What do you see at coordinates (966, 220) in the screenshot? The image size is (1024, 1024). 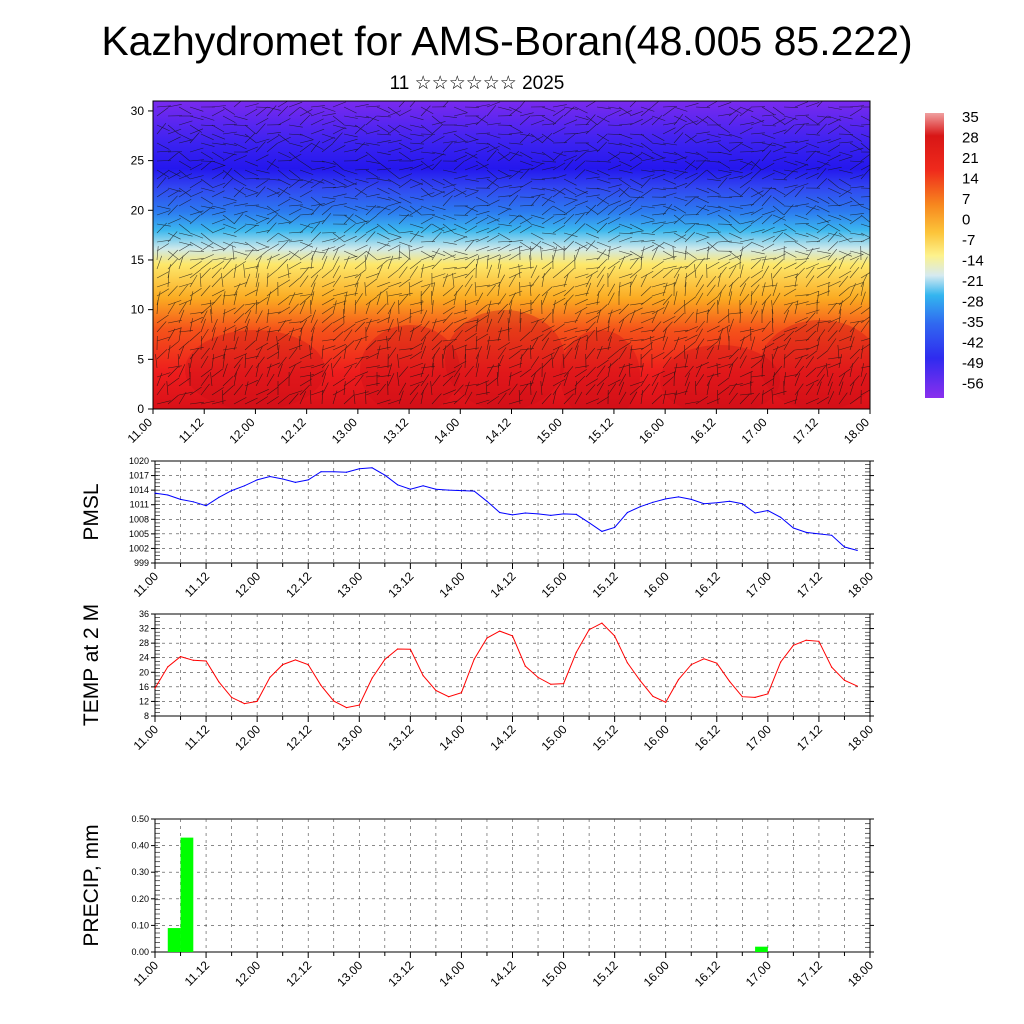 I see `colorbar-label: 0` at bounding box center [966, 220].